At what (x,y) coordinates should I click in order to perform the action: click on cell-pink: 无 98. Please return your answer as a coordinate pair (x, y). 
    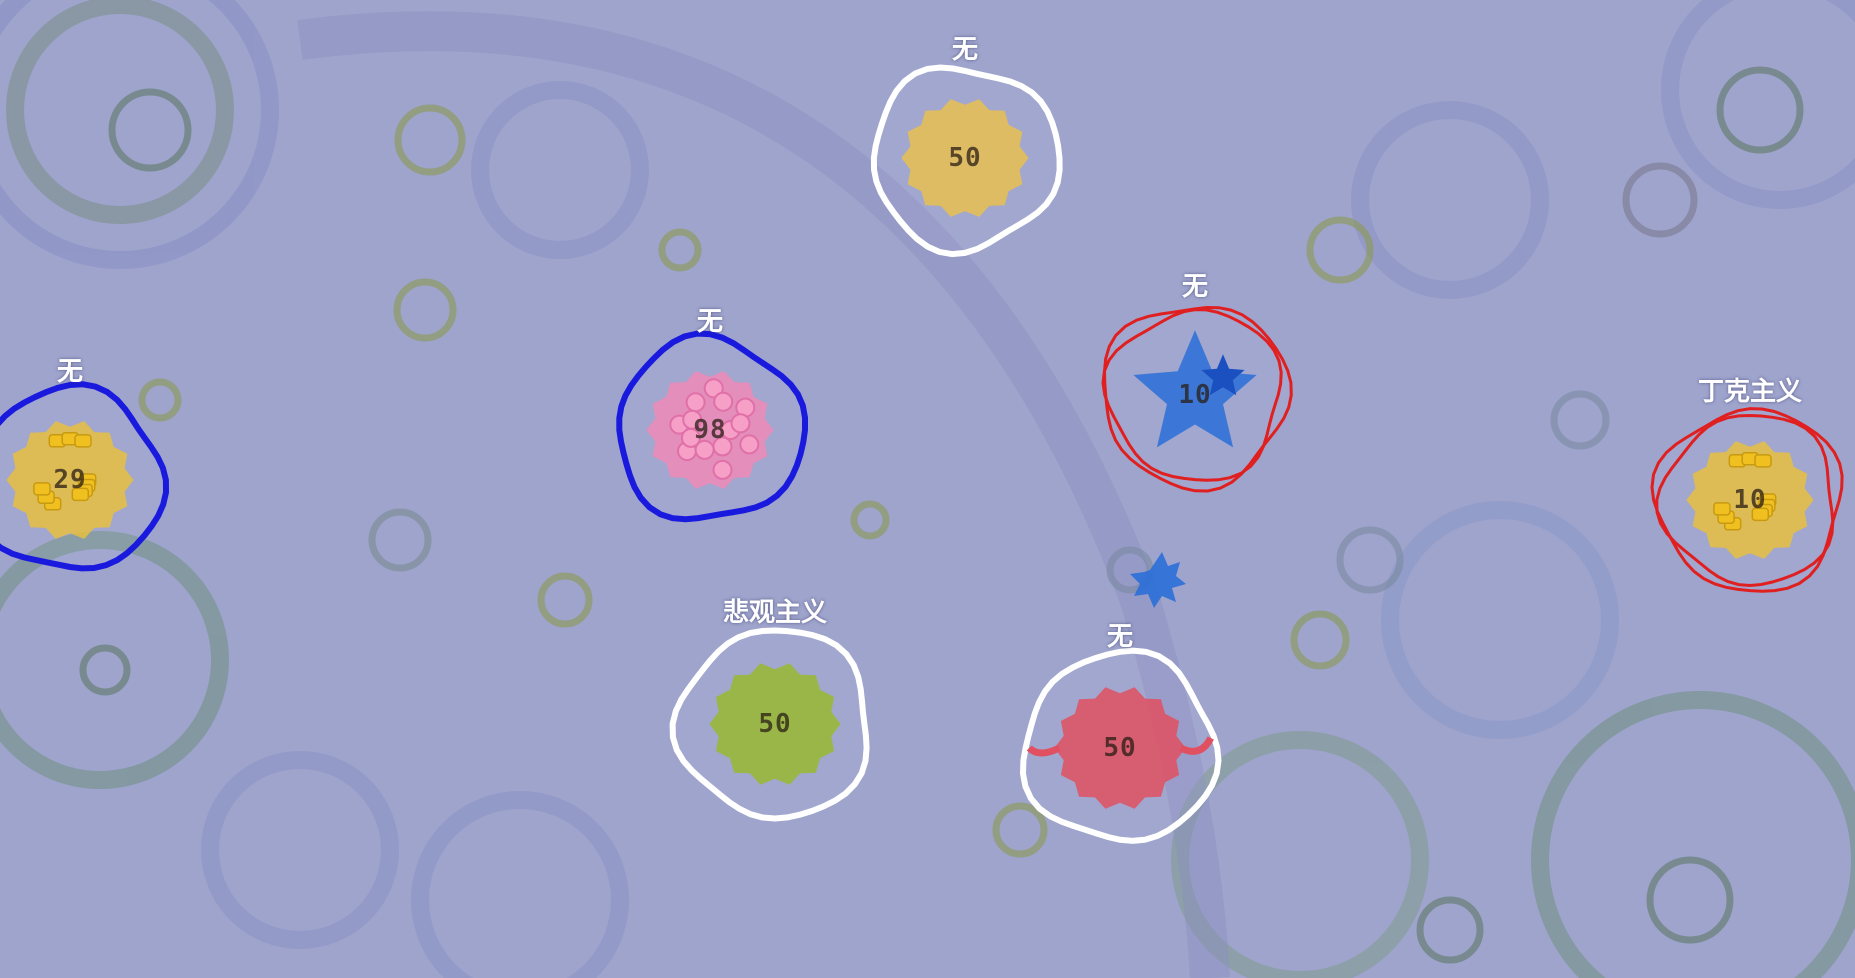
    Looking at the image, I should click on (711, 416).